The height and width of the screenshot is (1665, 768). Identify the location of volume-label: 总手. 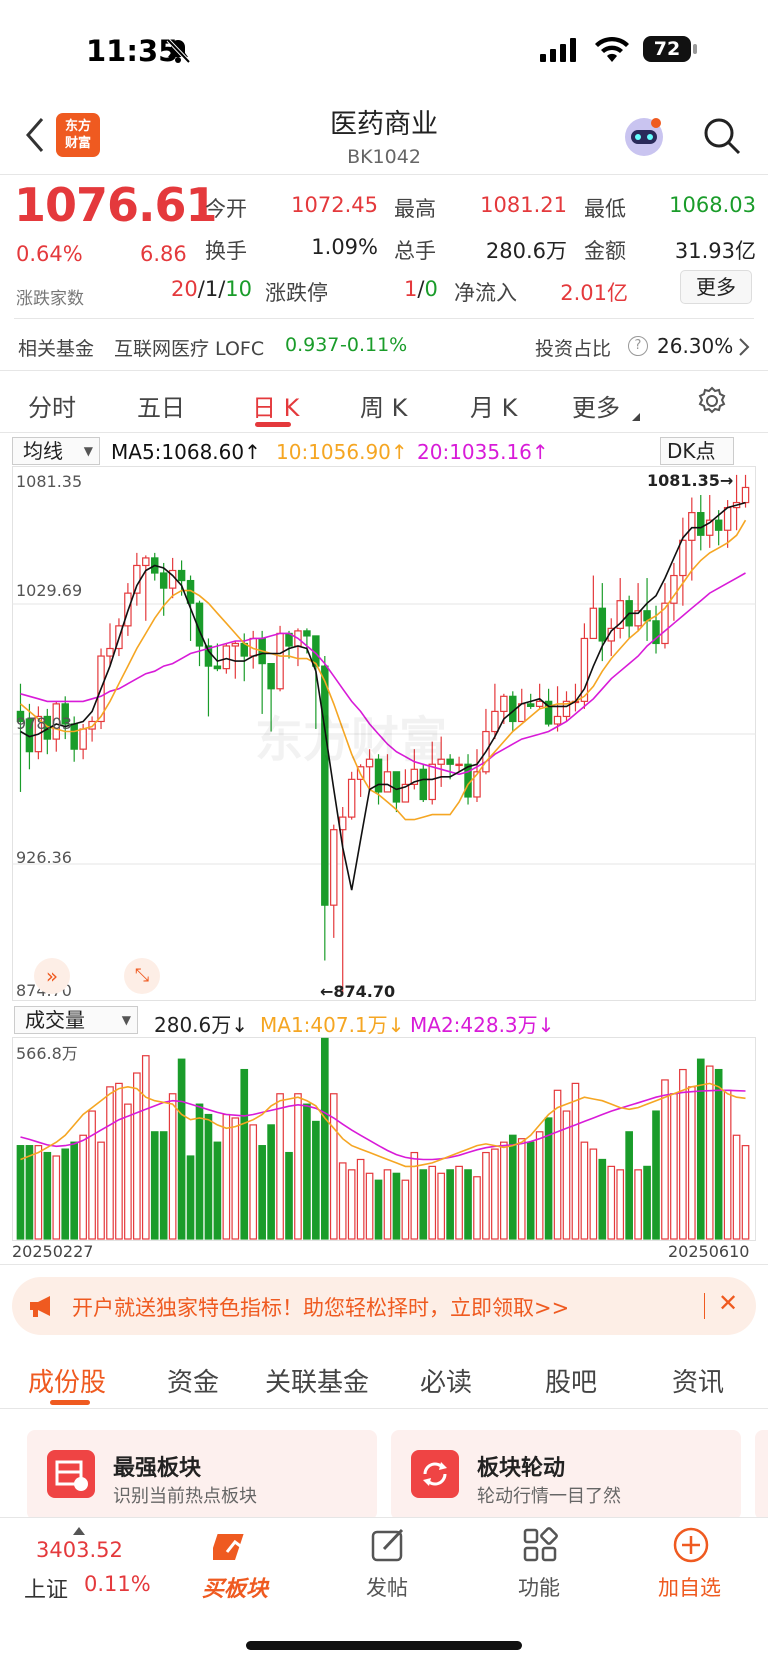
(415, 251).